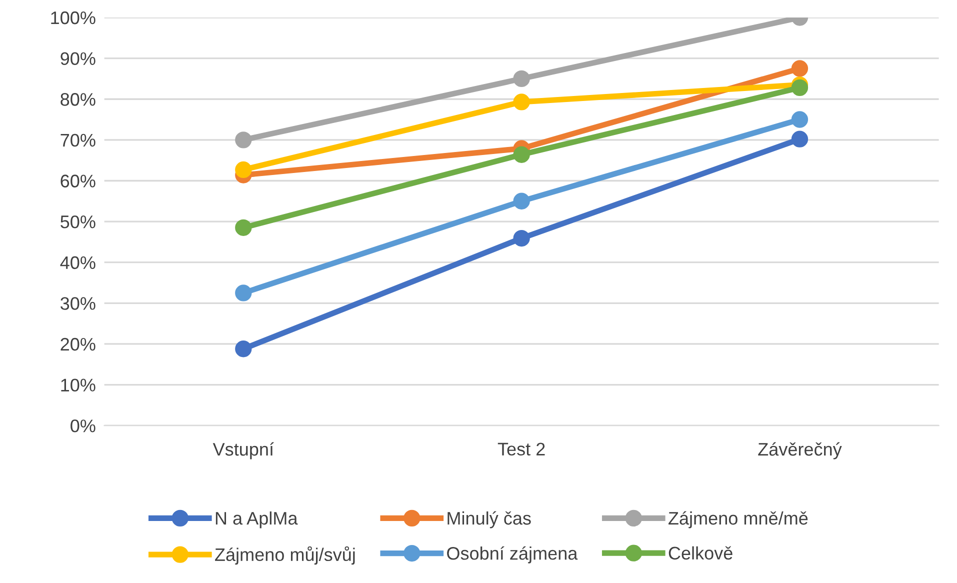 The width and height of the screenshot is (957, 583). Describe the element at coordinates (489, 519) in the screenshot. I see `legend-label: Minulý čas` at that location.